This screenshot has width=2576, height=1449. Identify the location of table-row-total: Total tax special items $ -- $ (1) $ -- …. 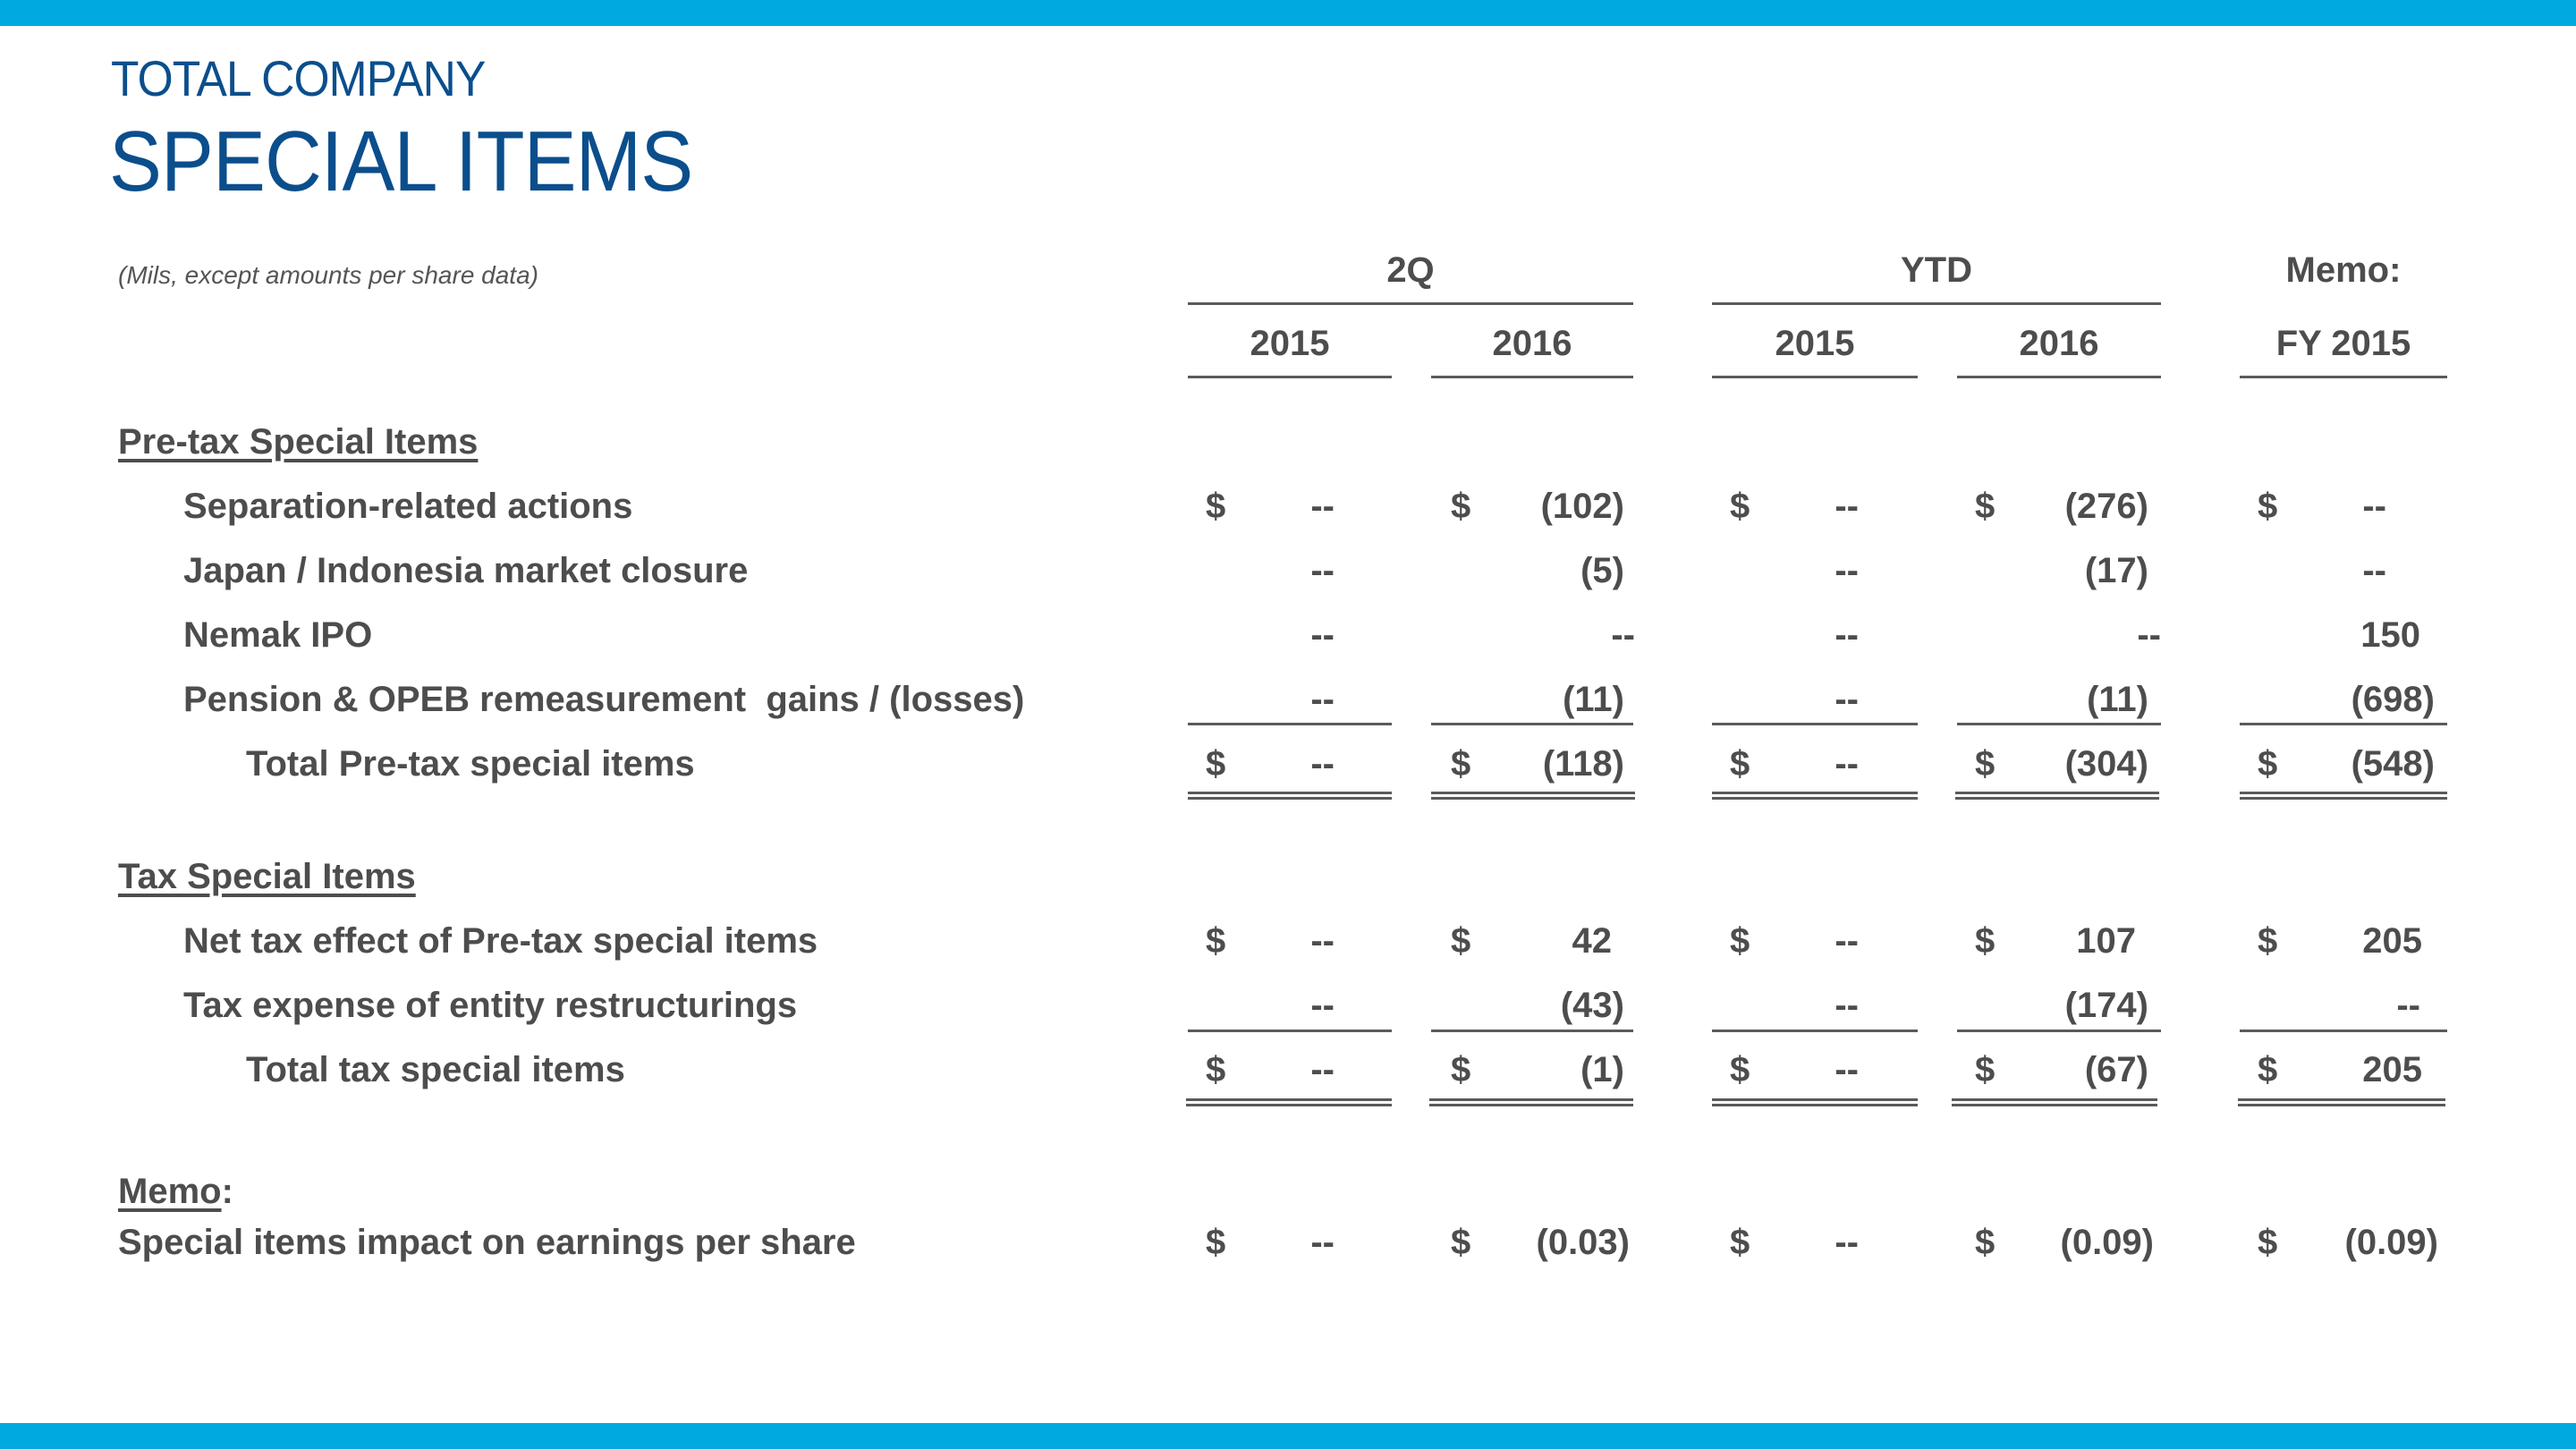
(1288, 1069).